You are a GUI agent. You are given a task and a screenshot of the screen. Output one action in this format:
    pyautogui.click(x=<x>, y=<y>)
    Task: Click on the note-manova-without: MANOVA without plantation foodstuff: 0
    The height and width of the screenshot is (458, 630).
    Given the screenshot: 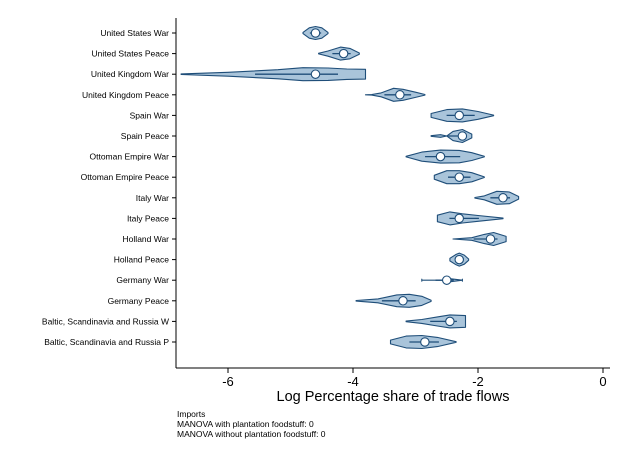 What is the action you would take?
    pyautogui.click(x=251, y=434)
    